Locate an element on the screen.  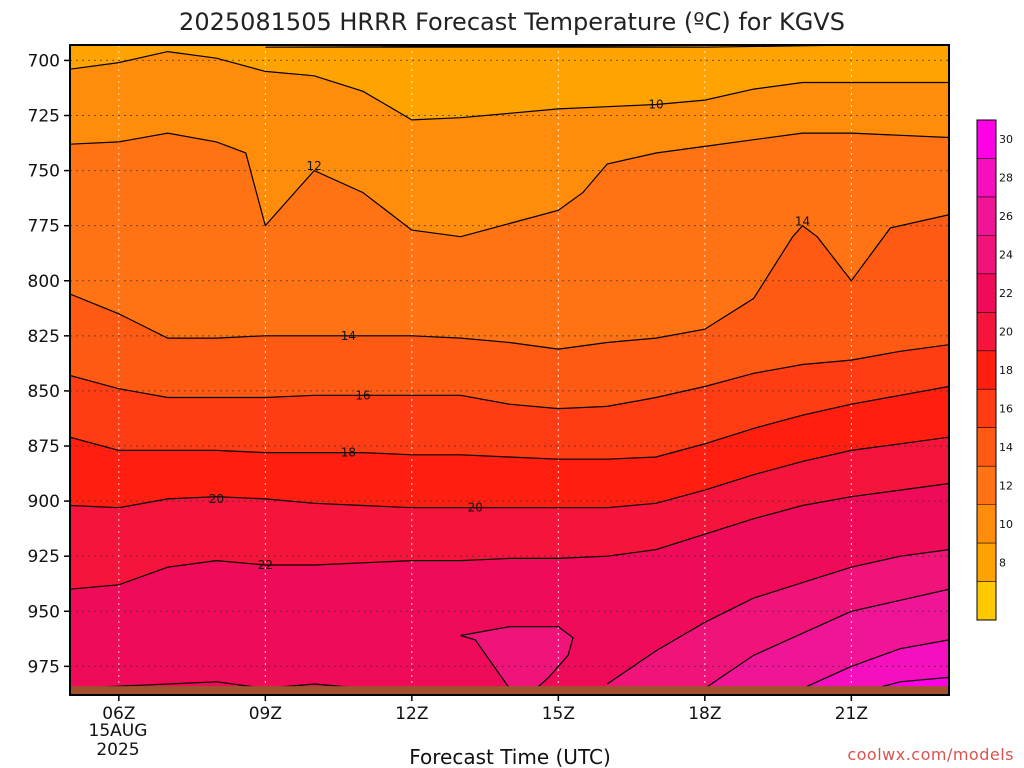
y-tick-label: 825 is located at coordinates (44, 337).